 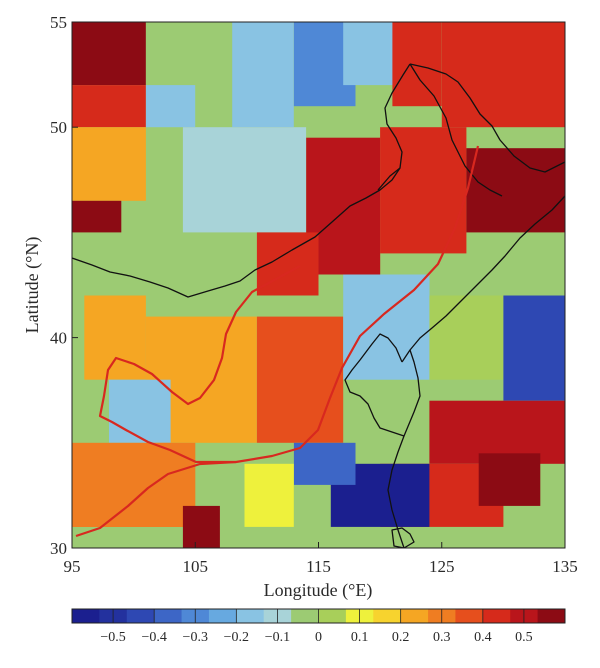 I want to click on colorbar-swatches, so click(x=319, y=616).